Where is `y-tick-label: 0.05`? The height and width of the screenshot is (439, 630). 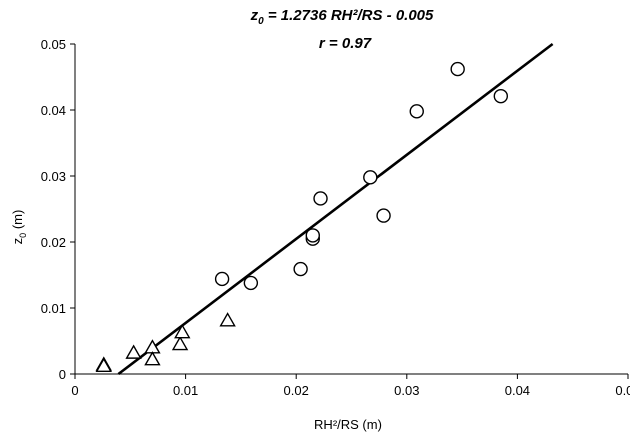 y-tick-label: 0.05 is located at coordinates (53, 44).